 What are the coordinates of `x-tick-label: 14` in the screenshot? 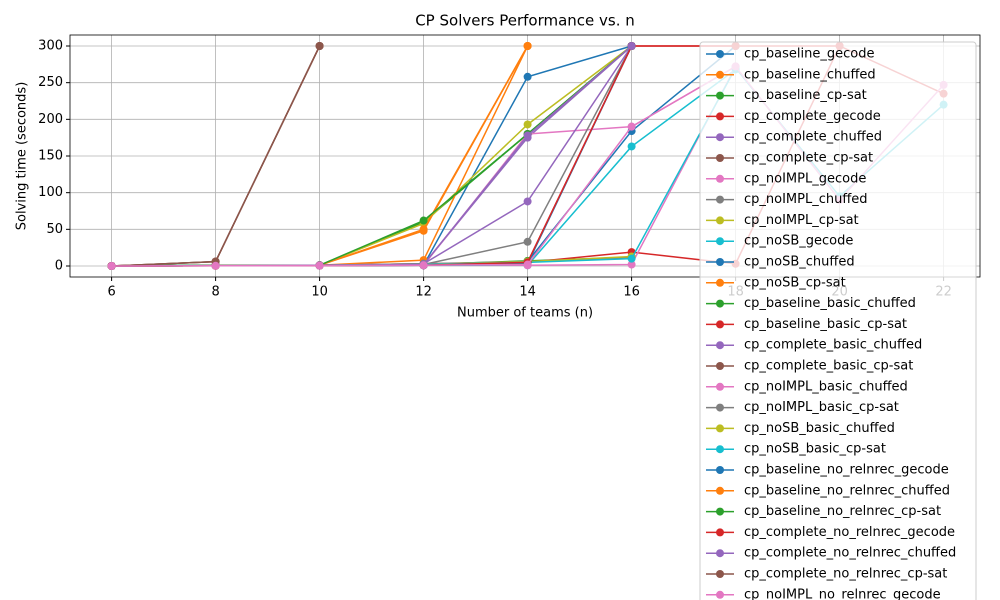 It's located at (527, 292).